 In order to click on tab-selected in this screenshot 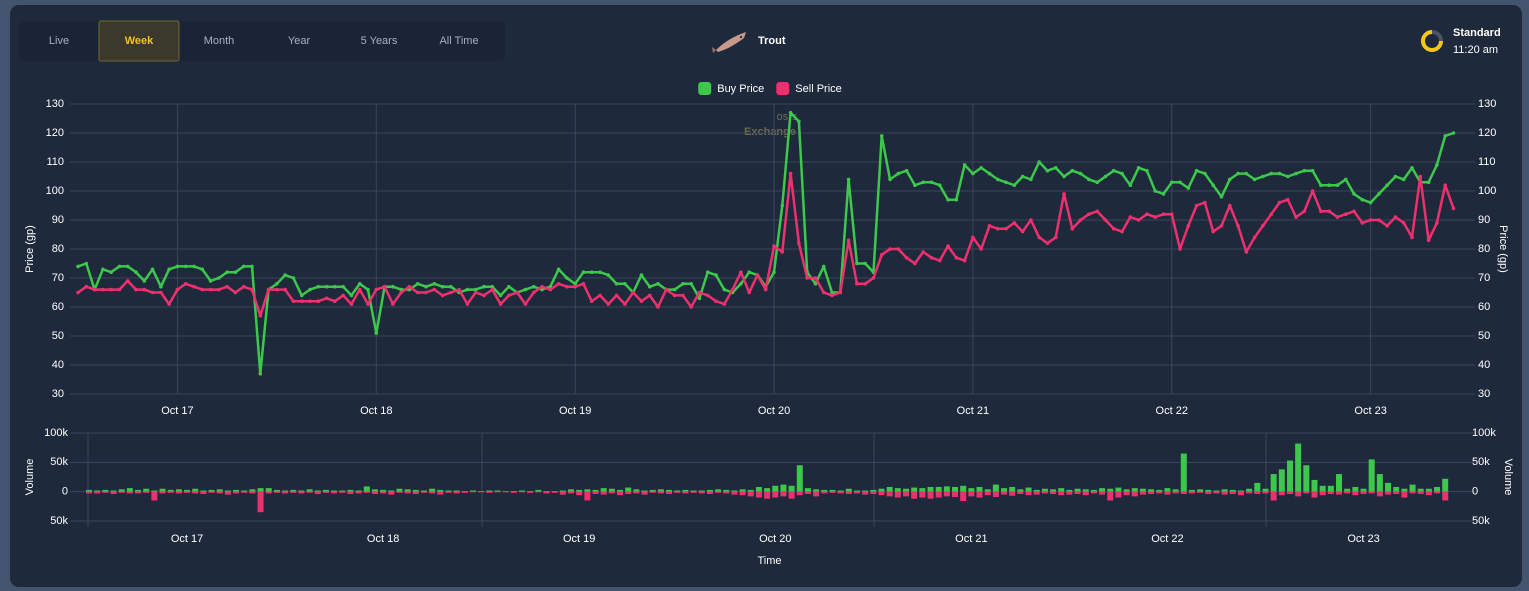, I will do `click(139, 41)`.